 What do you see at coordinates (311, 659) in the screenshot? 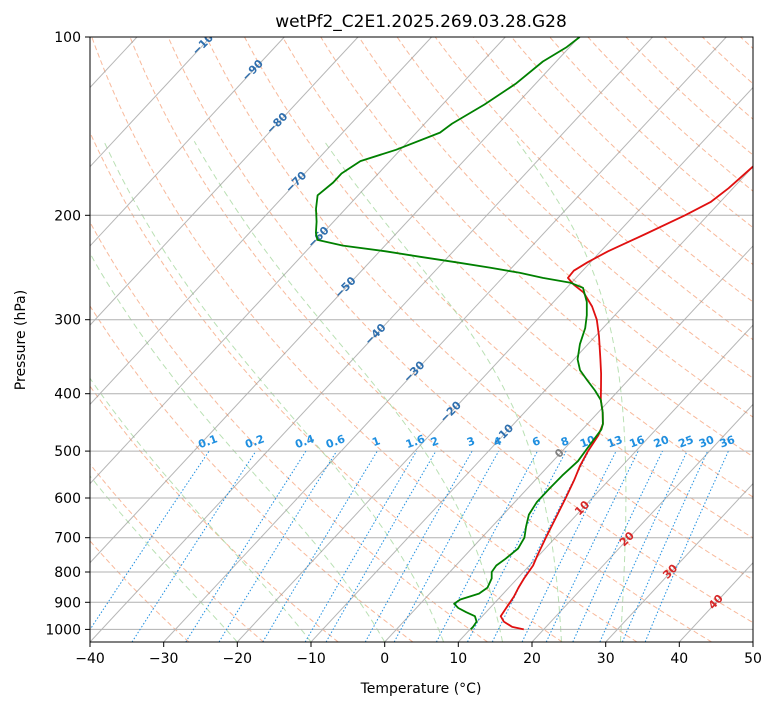
I see `x-tick-label: −10` at bounding box center [311, 659].